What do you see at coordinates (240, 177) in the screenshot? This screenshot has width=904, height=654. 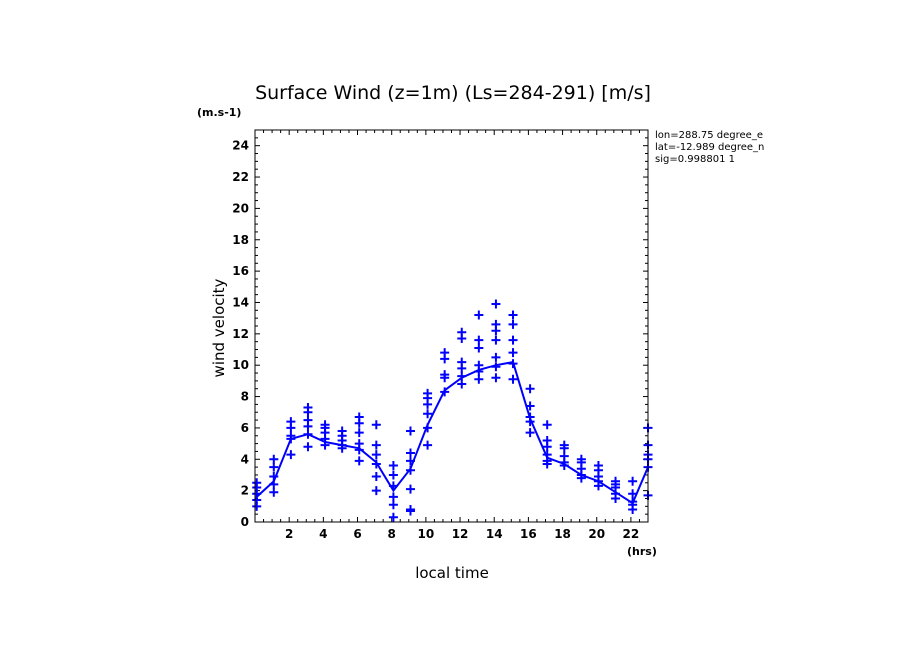 I see `y-tick-label: 22` at bounding box center [240, 177].